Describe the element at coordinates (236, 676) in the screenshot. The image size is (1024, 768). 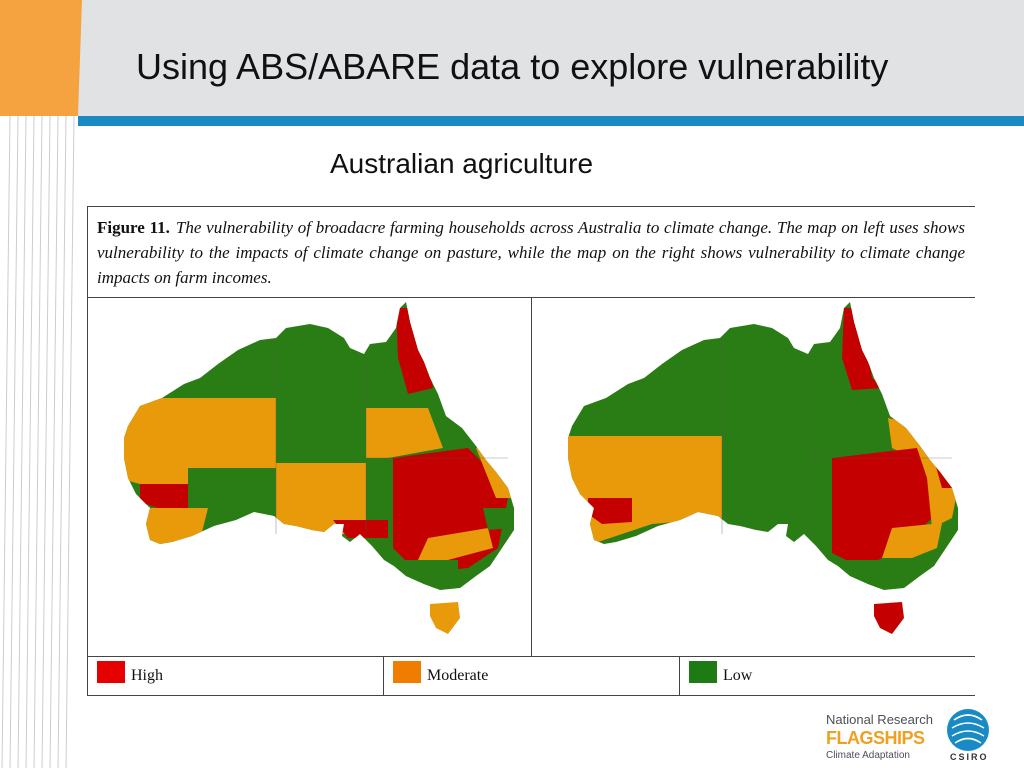
I see `legend-item-high: High` at that location.